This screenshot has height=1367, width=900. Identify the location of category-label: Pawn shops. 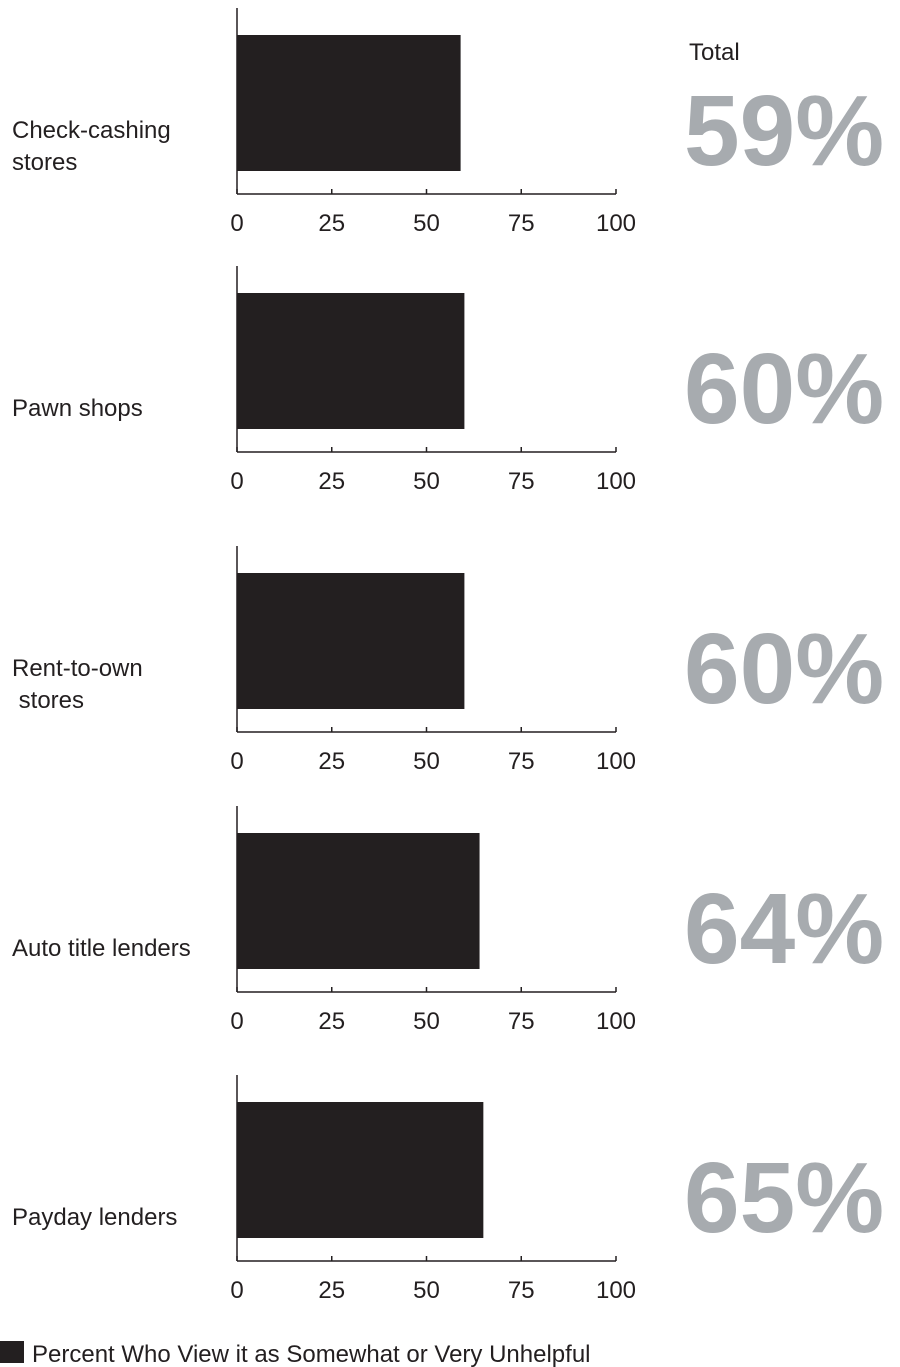
(77, 408).